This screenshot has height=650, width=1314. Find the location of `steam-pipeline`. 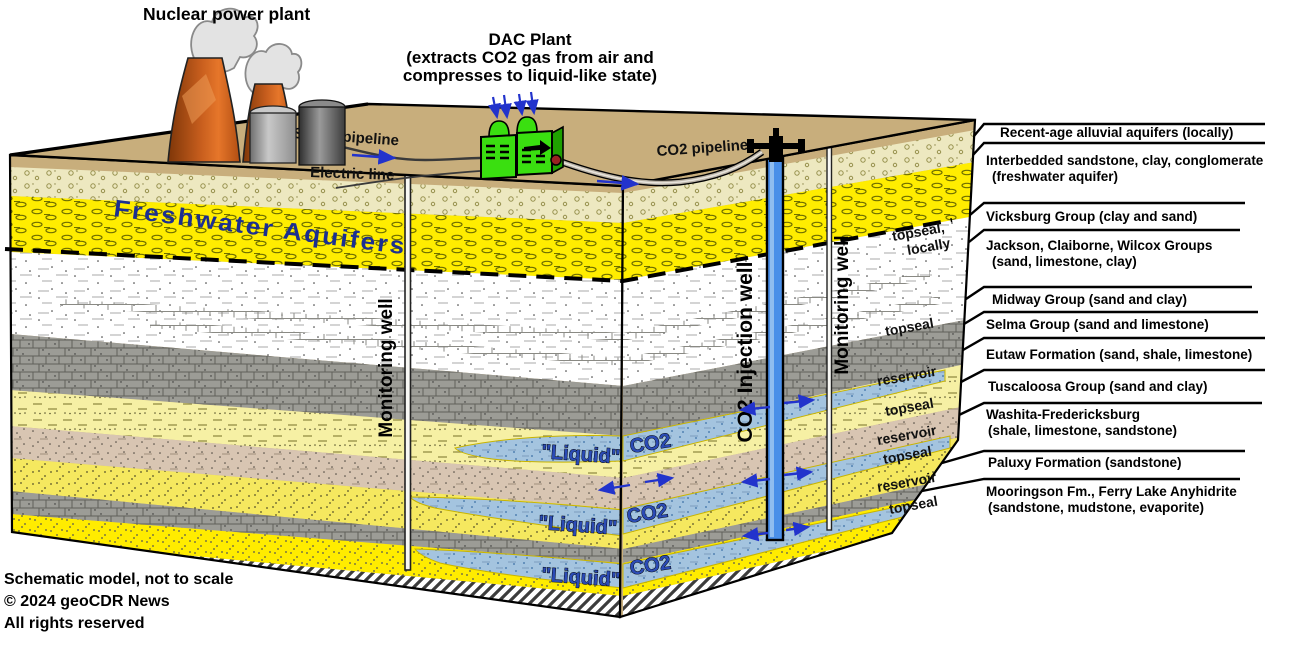

steam-pipeline is located at coordinates (405, 152).